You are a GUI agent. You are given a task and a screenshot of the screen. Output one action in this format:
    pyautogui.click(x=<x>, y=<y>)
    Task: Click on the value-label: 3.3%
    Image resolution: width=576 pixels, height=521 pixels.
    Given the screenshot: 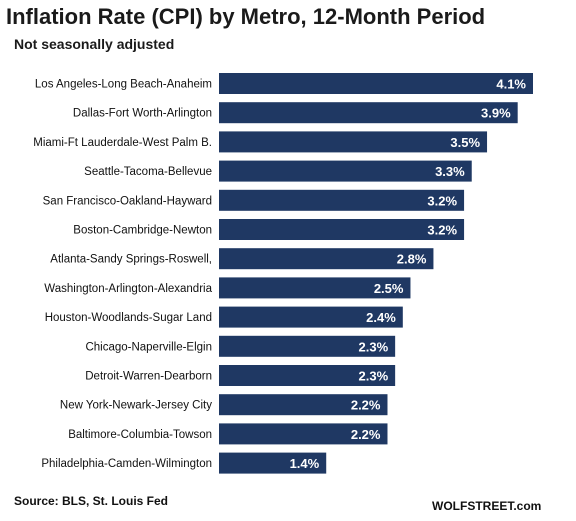 What is the action you would take?
    pyautogui.click(x=450, y=171)
    